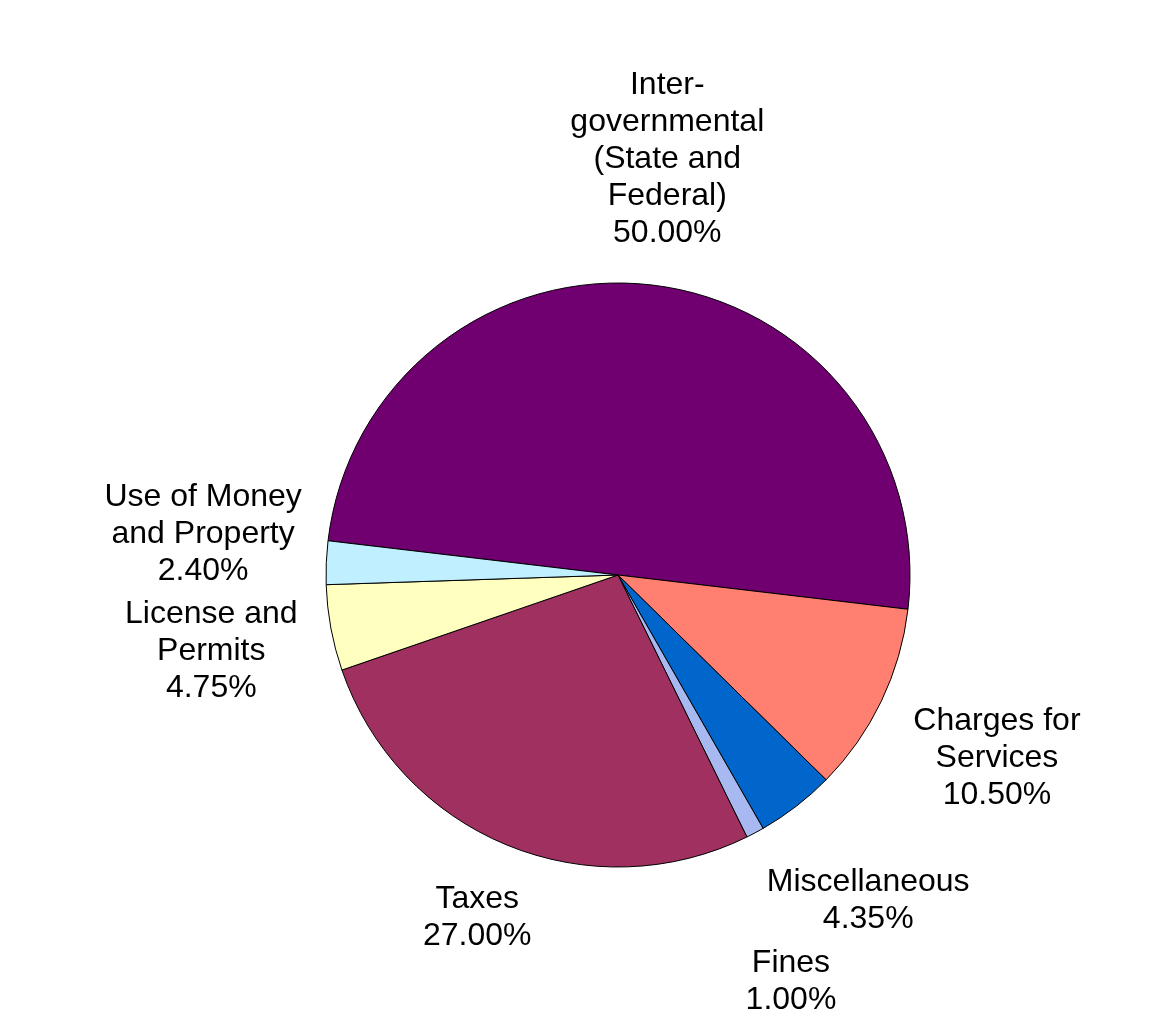 The image size is (1162, 1023). Describe the element at coordinates (477, 934) in the screenshot. I see `data-label: 27.00%` at that location.